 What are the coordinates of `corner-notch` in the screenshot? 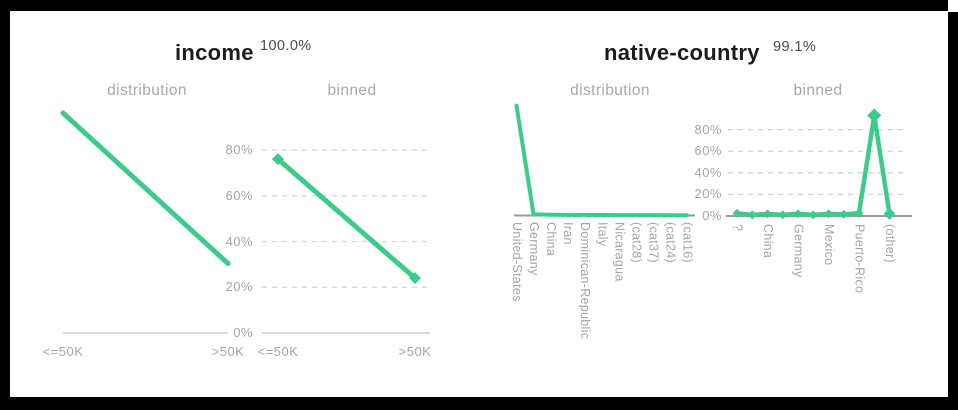 It's located at (953, 6).